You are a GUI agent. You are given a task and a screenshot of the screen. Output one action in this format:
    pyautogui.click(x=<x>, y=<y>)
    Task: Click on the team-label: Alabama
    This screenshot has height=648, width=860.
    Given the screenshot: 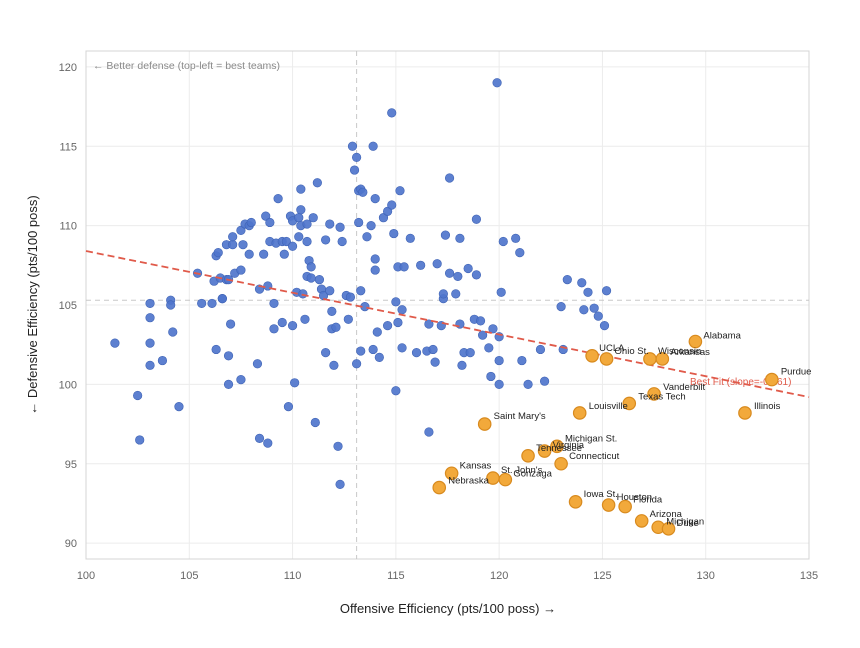 What is the action you would take?
    pyautogui.click(x=722, y=336)
    